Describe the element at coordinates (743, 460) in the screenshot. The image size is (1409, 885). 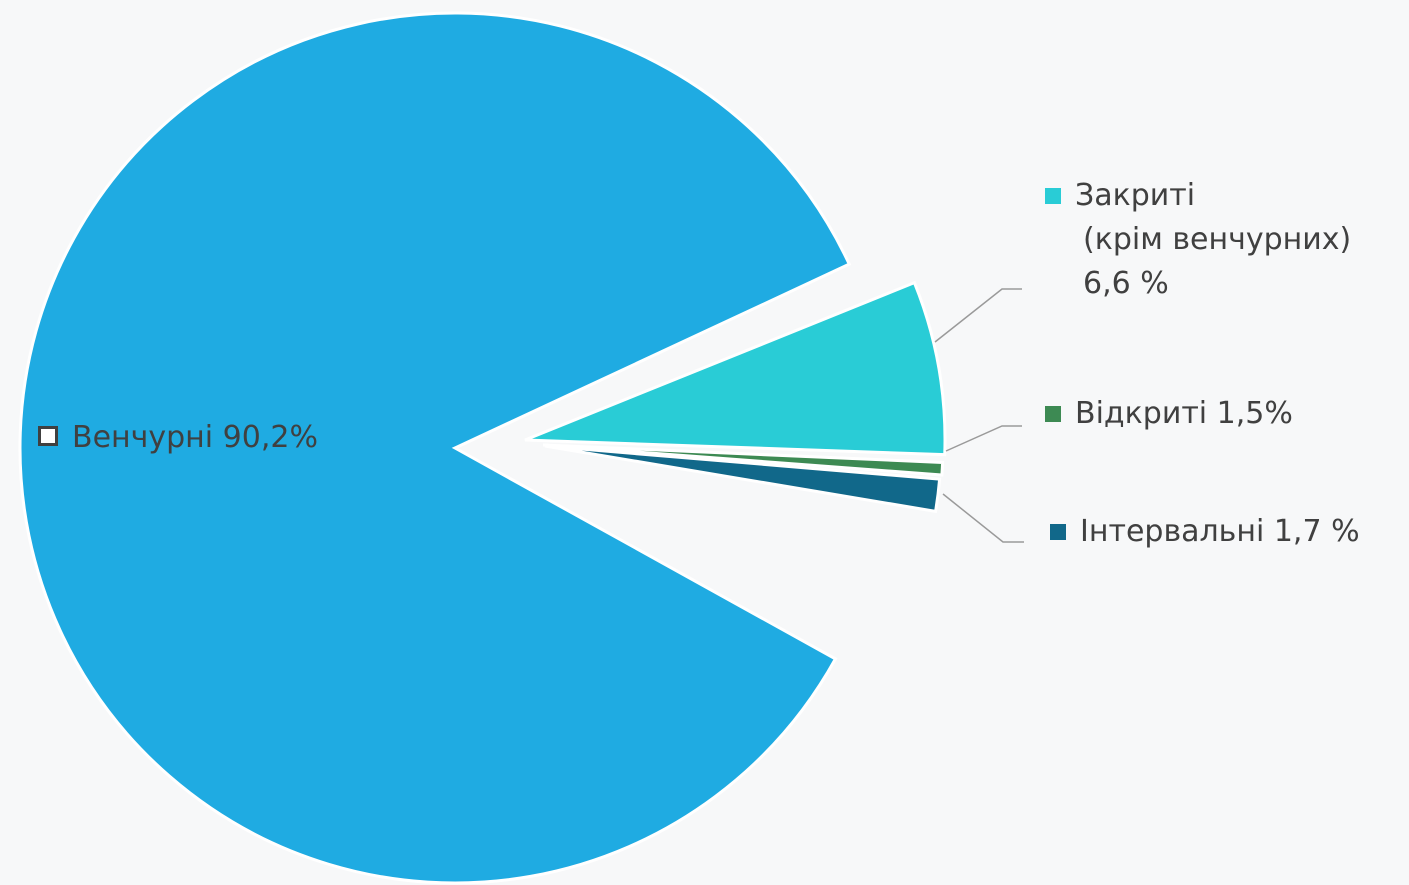
I see `pie-slice-open` at that location.